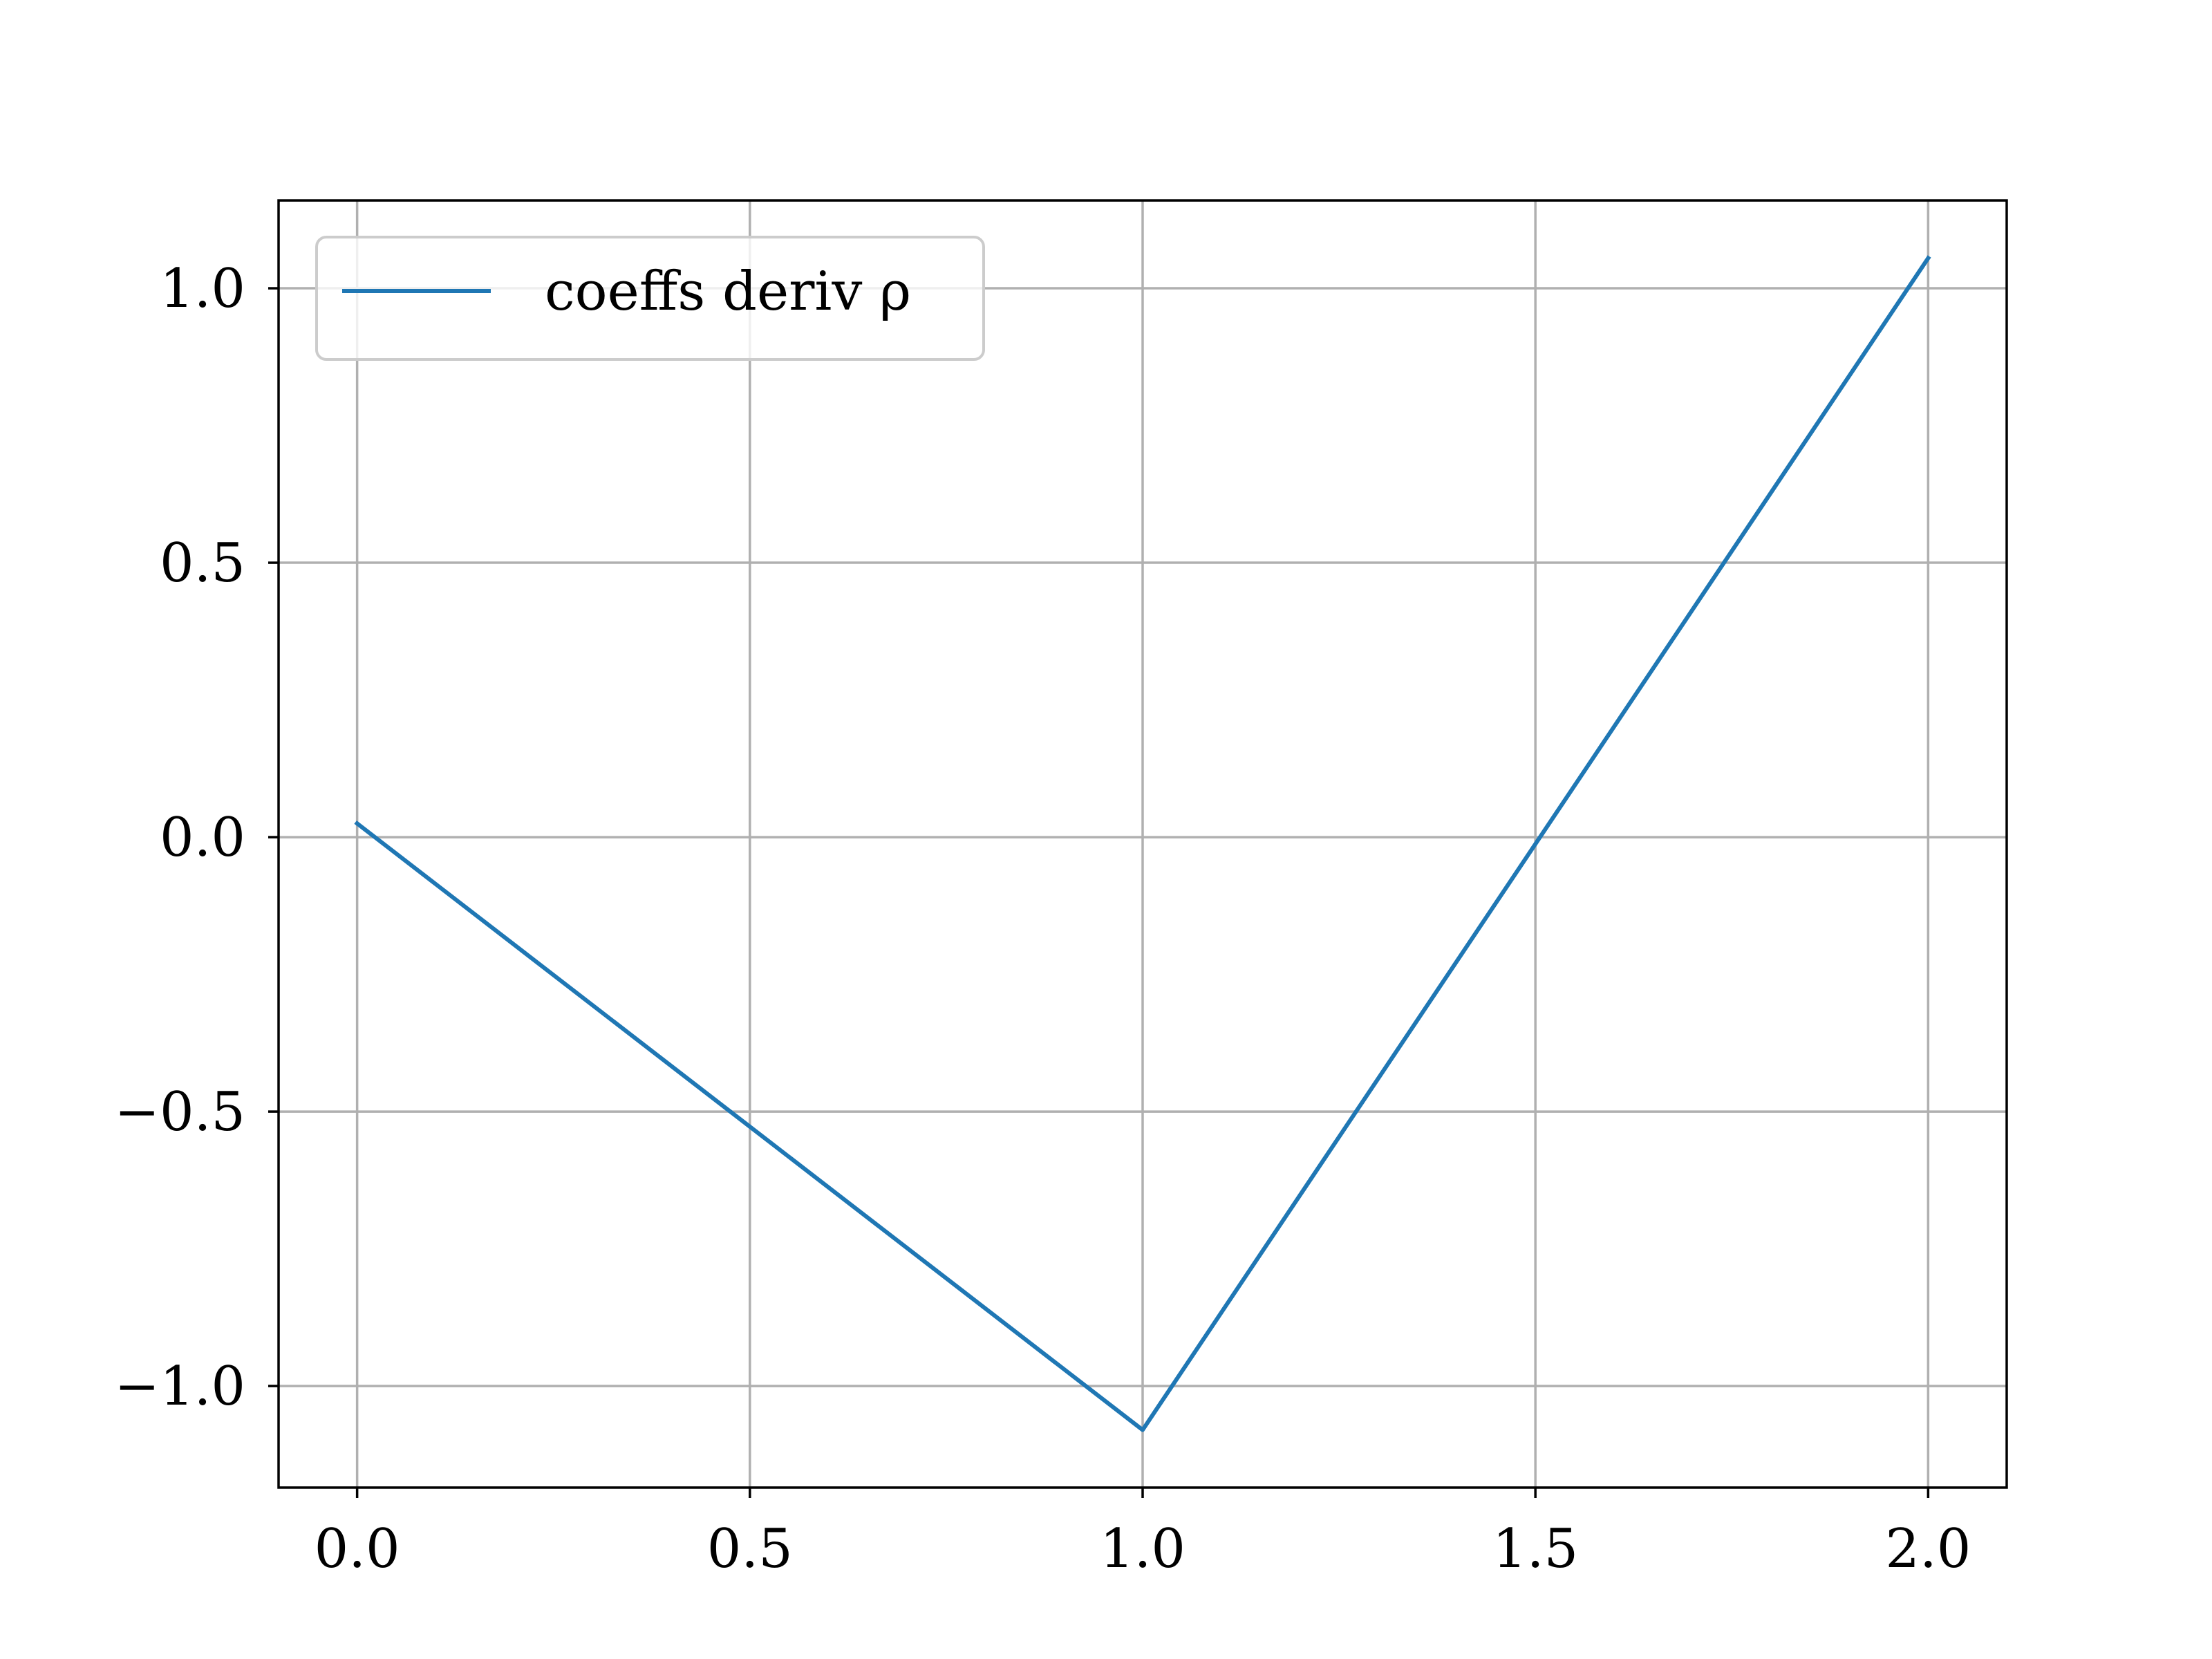 This screenshot has width=2212, height=1659. Describe the element at coordinates (1142, 1549) in the screenshot. I see `x-tick-label: 1.0` at that location.